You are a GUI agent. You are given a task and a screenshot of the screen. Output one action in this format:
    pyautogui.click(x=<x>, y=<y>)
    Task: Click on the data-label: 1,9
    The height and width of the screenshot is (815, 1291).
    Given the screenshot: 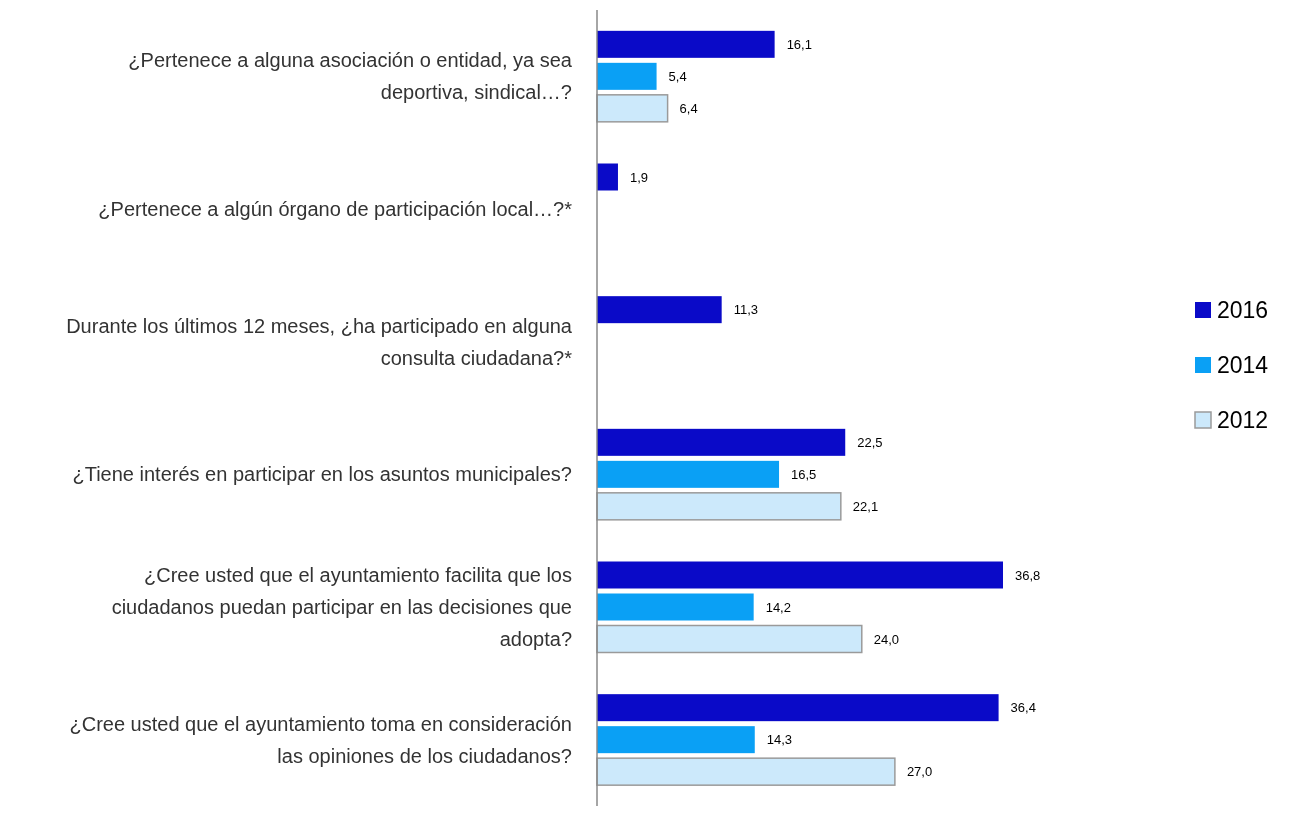 What is the action you would take?
    pyautogui.click(x=639, y=177)
    